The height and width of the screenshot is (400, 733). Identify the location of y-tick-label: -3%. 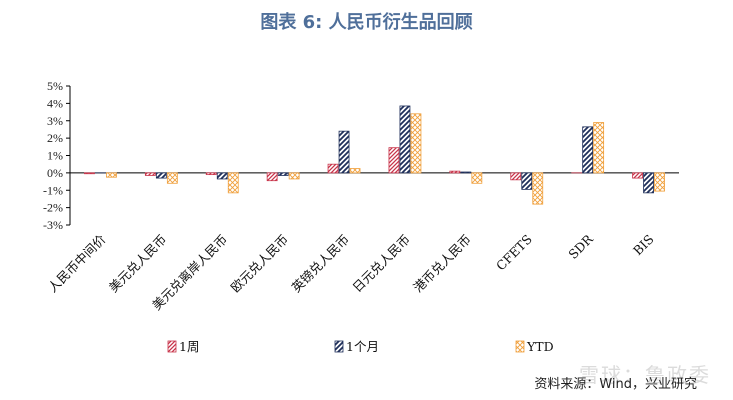
(53, 225).